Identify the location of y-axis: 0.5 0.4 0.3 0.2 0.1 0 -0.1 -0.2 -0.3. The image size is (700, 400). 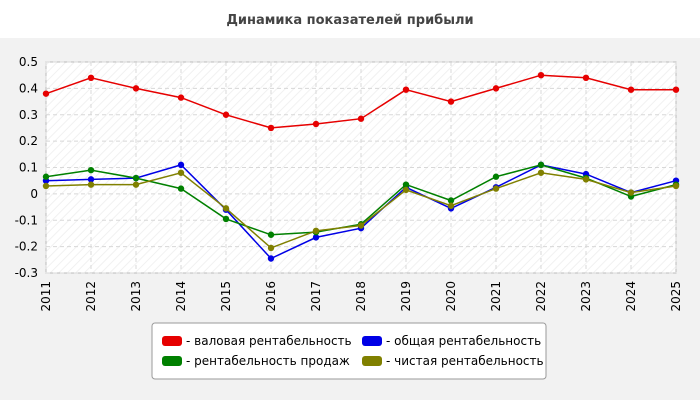
(26, 167).